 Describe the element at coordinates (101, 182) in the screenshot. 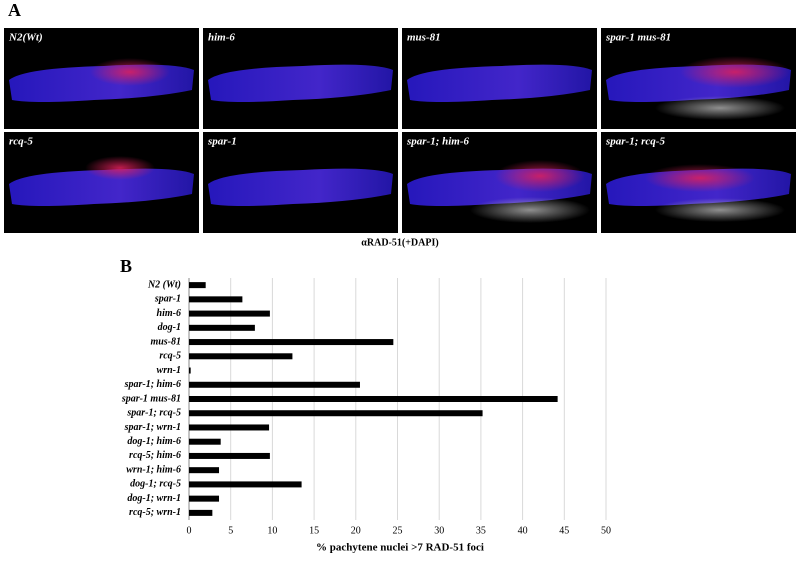

I see `micrograph` at that location.